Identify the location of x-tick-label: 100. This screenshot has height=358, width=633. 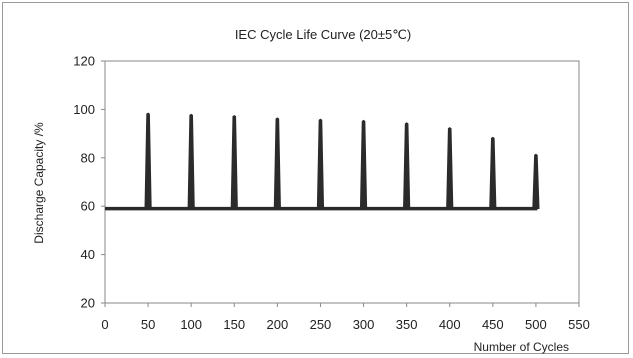
(191, 324).